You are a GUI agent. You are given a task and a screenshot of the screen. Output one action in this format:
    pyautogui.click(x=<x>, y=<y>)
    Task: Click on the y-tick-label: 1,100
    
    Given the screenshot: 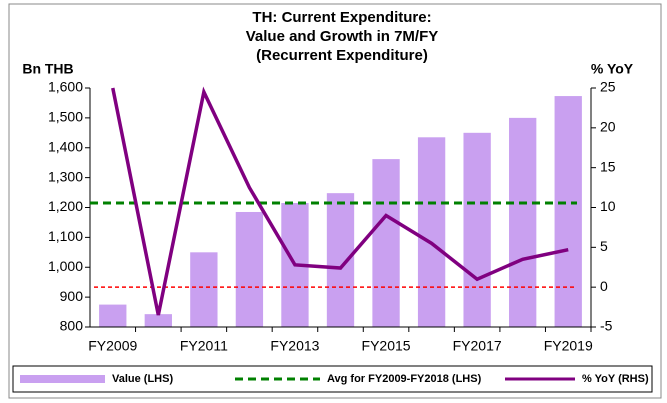 What is the action you would take?
    pyautogui.click(x=65, y=236)
    